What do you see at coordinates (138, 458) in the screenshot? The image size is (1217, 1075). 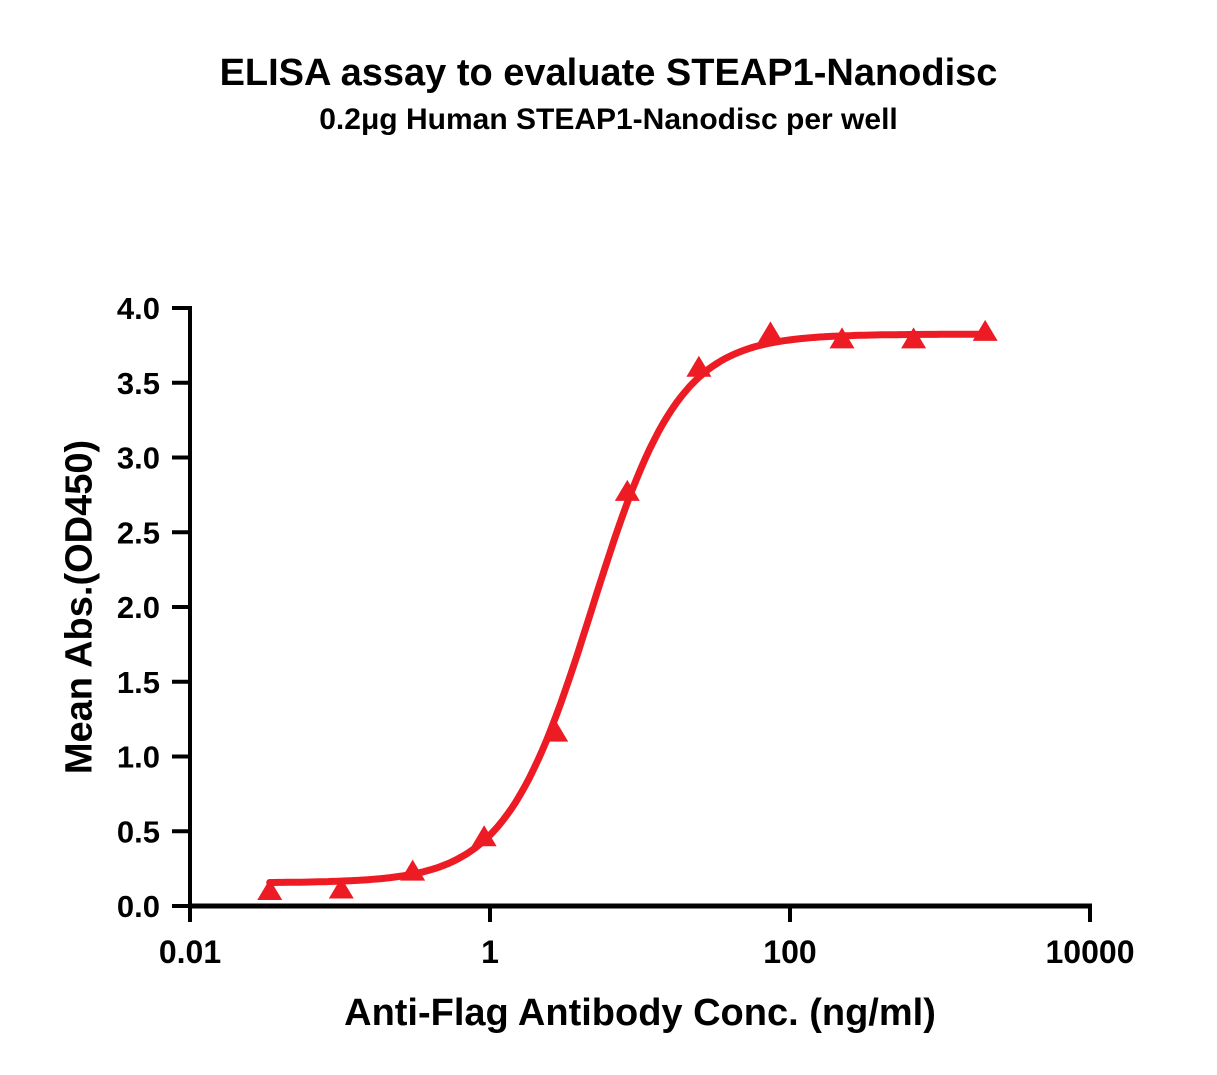 I see `y-tick-label: 3.0` at bounding box center [138, 458].